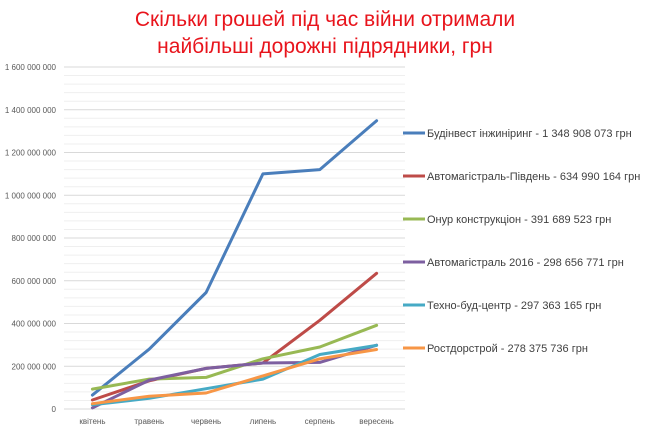  Describe the element at coordinates (507, 349) in the screenshot. I see `legend-label: Ростдорстрой - 278 375 736 грн` at that location.